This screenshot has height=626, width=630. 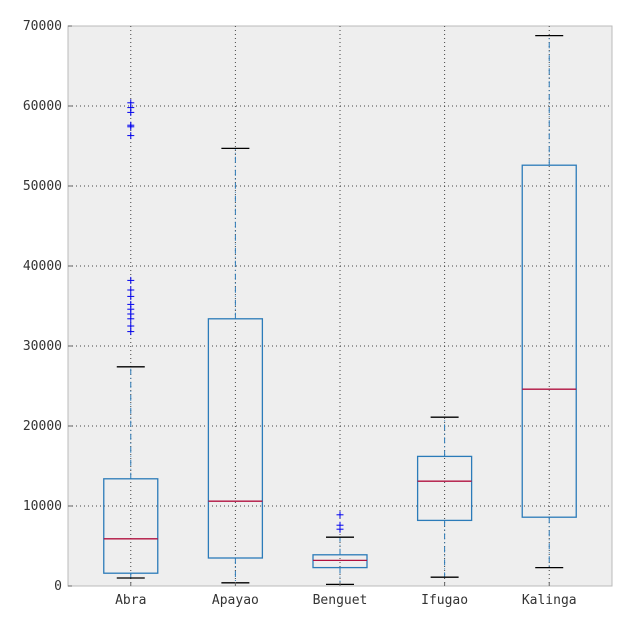 What do you see at coordinates (42, 426) in the screenshot?
I see `y-tick-label: 20000` at bounding box center [42, 426].